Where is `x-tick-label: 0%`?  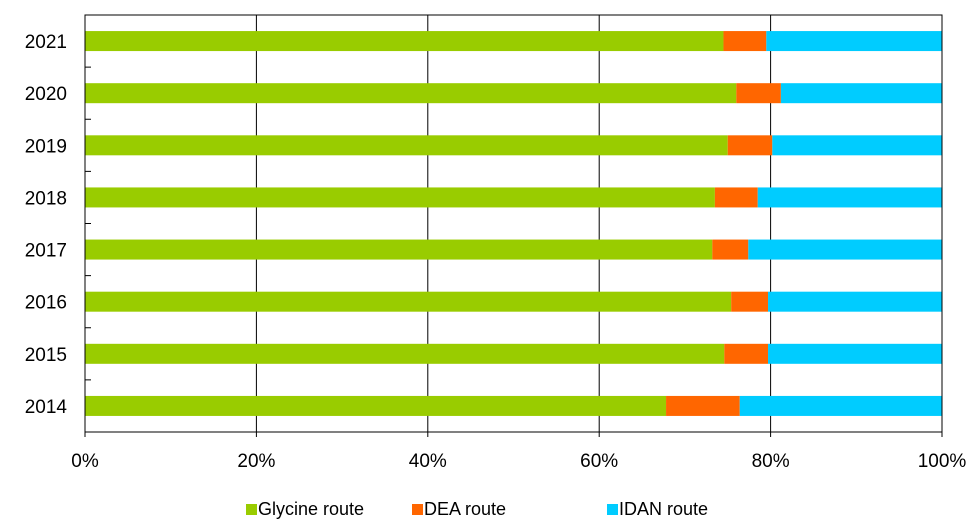
x-tick-label: 0% is located at coordinates (85, 461).